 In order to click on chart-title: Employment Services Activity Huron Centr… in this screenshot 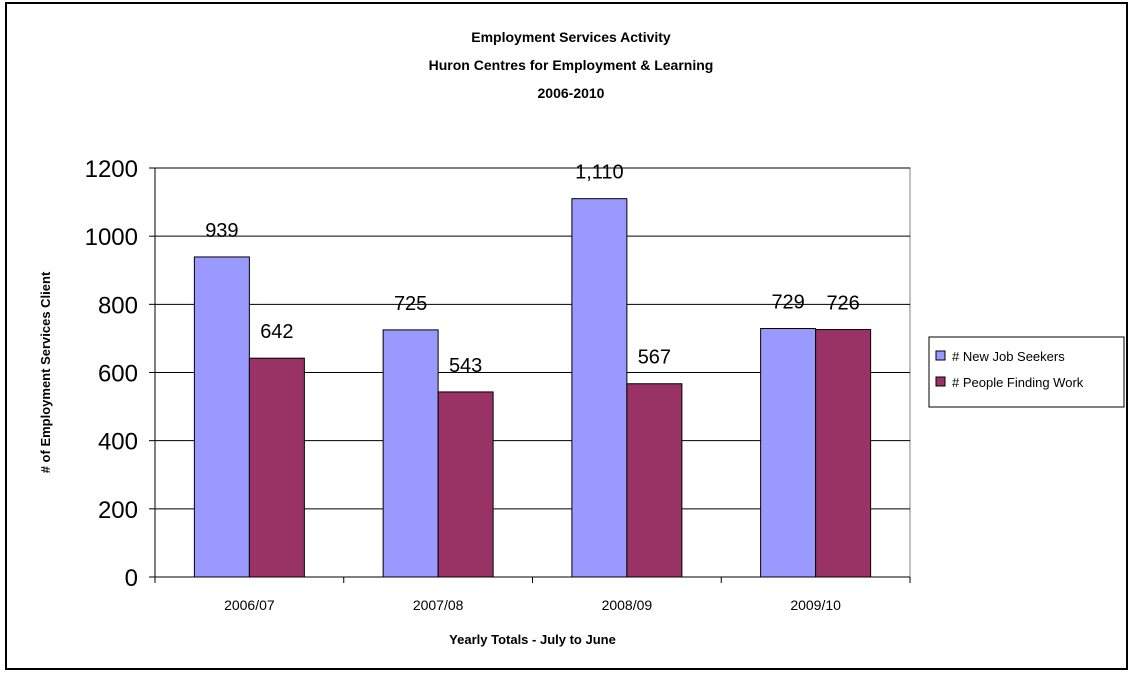, I will do `click(571, 65)`.